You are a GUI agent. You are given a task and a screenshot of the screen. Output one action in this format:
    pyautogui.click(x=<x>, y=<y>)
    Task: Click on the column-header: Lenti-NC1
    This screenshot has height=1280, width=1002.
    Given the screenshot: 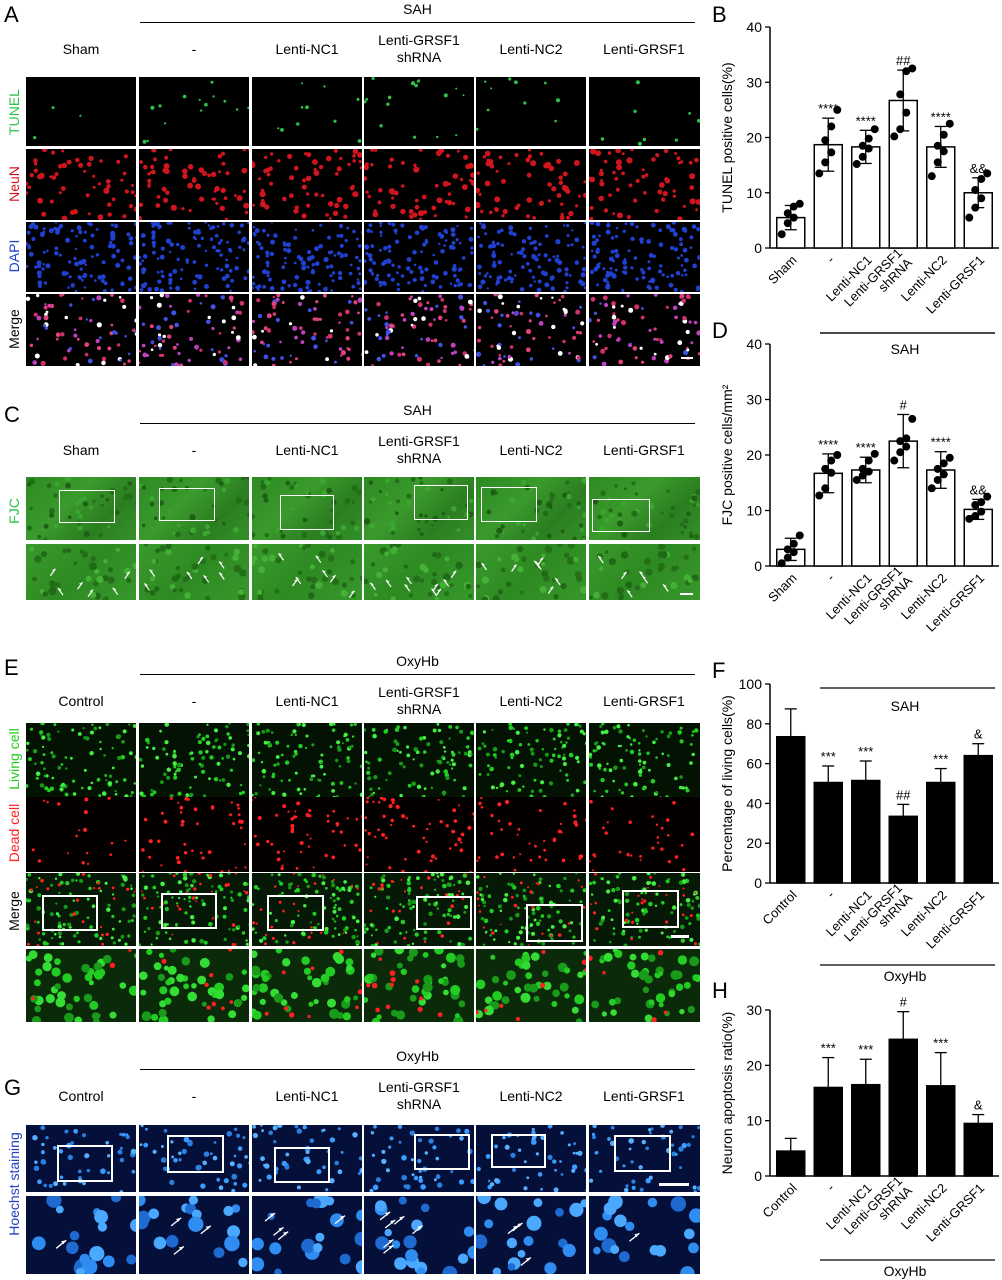 What is the action you would take?
    pyautogui.click(x=307, y=450)
    